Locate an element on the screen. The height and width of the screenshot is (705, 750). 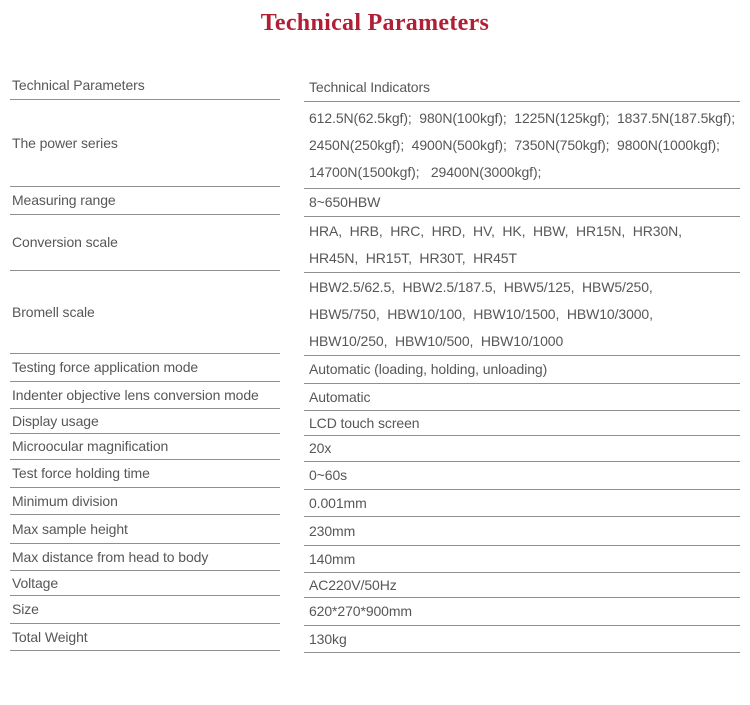
row-measuring-range: Measuring range 8~650HBW is located at coordinates (380, 202).